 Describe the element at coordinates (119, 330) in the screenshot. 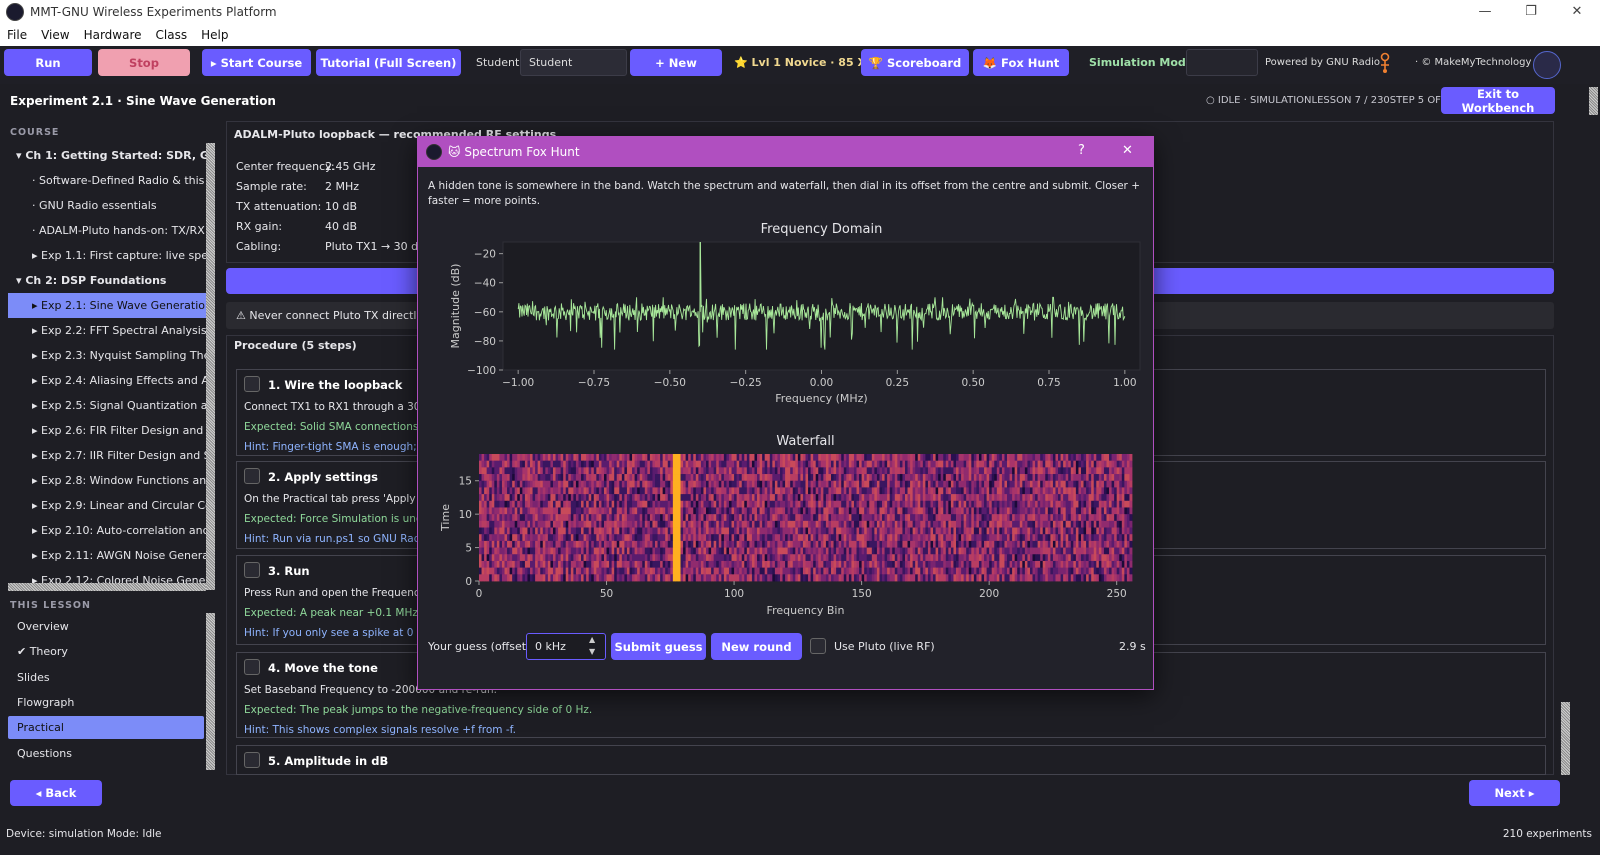

I see `course-tree-item: ▸ Exp 2.2: FFT Spectral Analysis` at that location.